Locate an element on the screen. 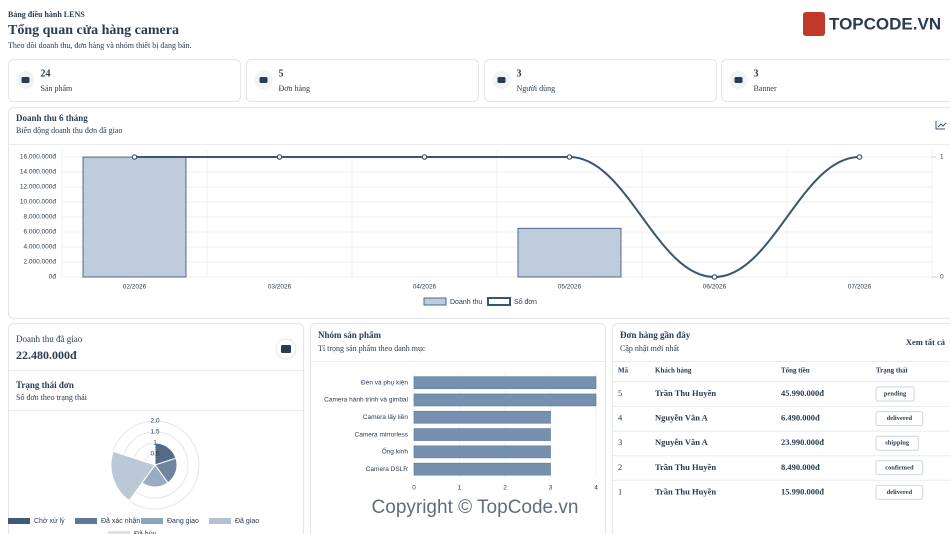 The width and height of the screenshot is (950, 534). watermark: Copyright © TopCode.vn is located at coordinates (475, 507).